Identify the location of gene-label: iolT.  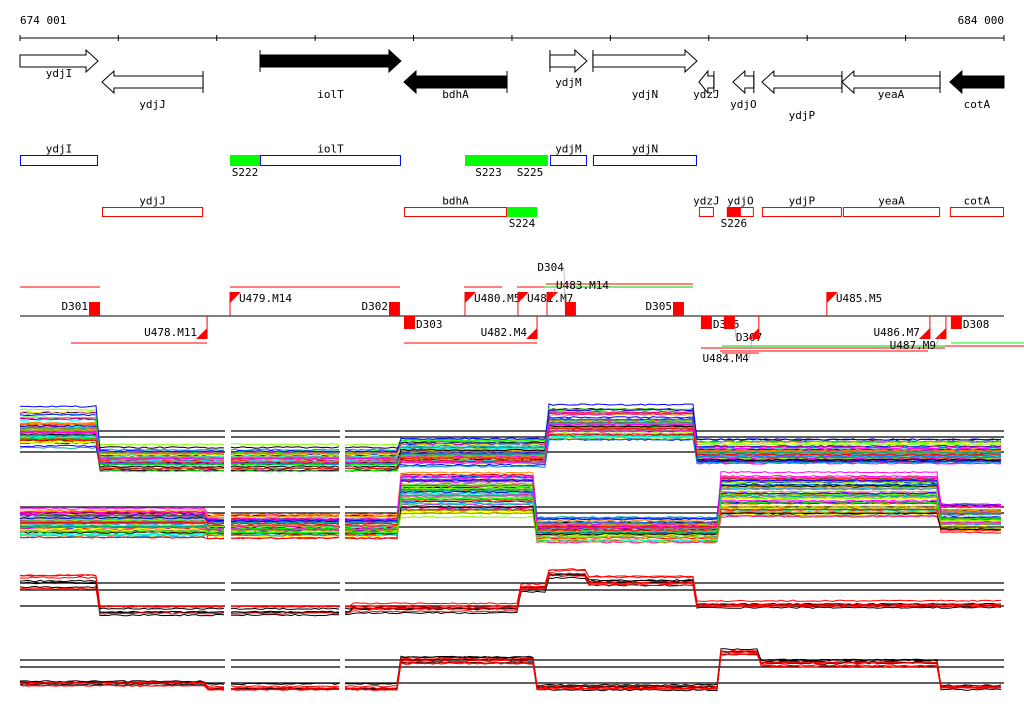
(330, 94).